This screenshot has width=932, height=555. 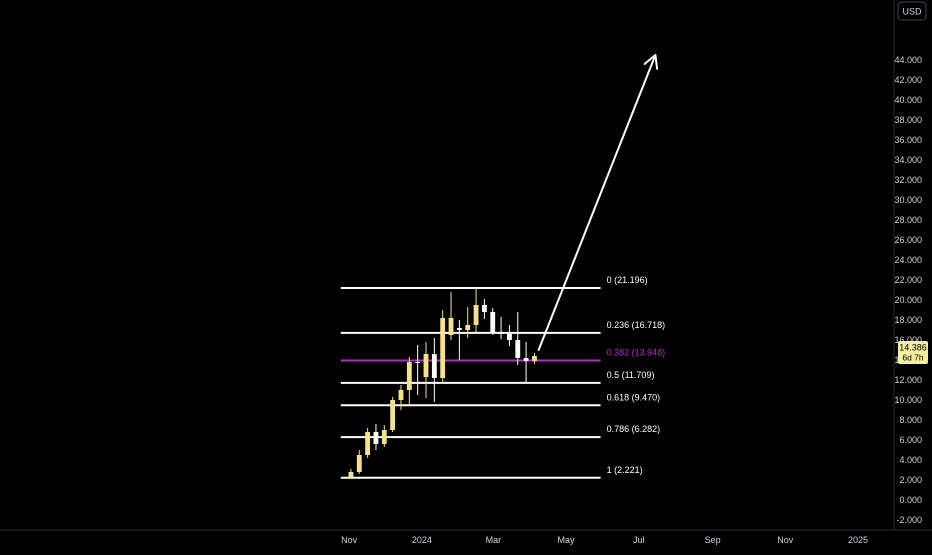 I want to click on price-tick-label: 16.000, so click(x=908, y=340).